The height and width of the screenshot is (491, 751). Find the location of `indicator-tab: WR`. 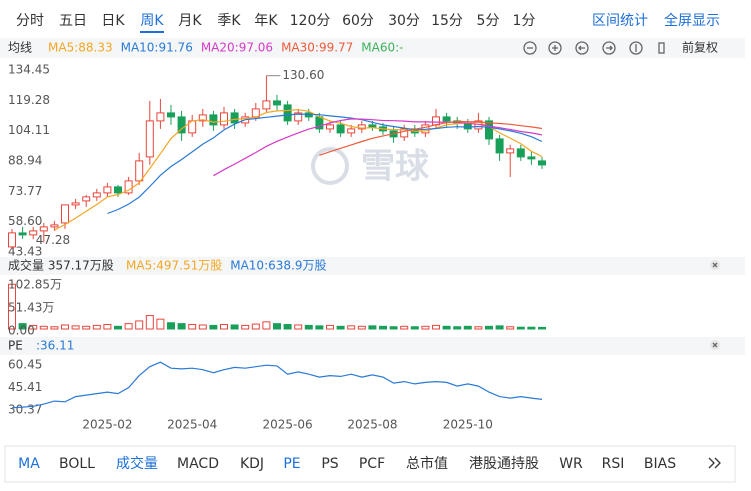

indicator-tab: WR is located at coordinates (571, 464).